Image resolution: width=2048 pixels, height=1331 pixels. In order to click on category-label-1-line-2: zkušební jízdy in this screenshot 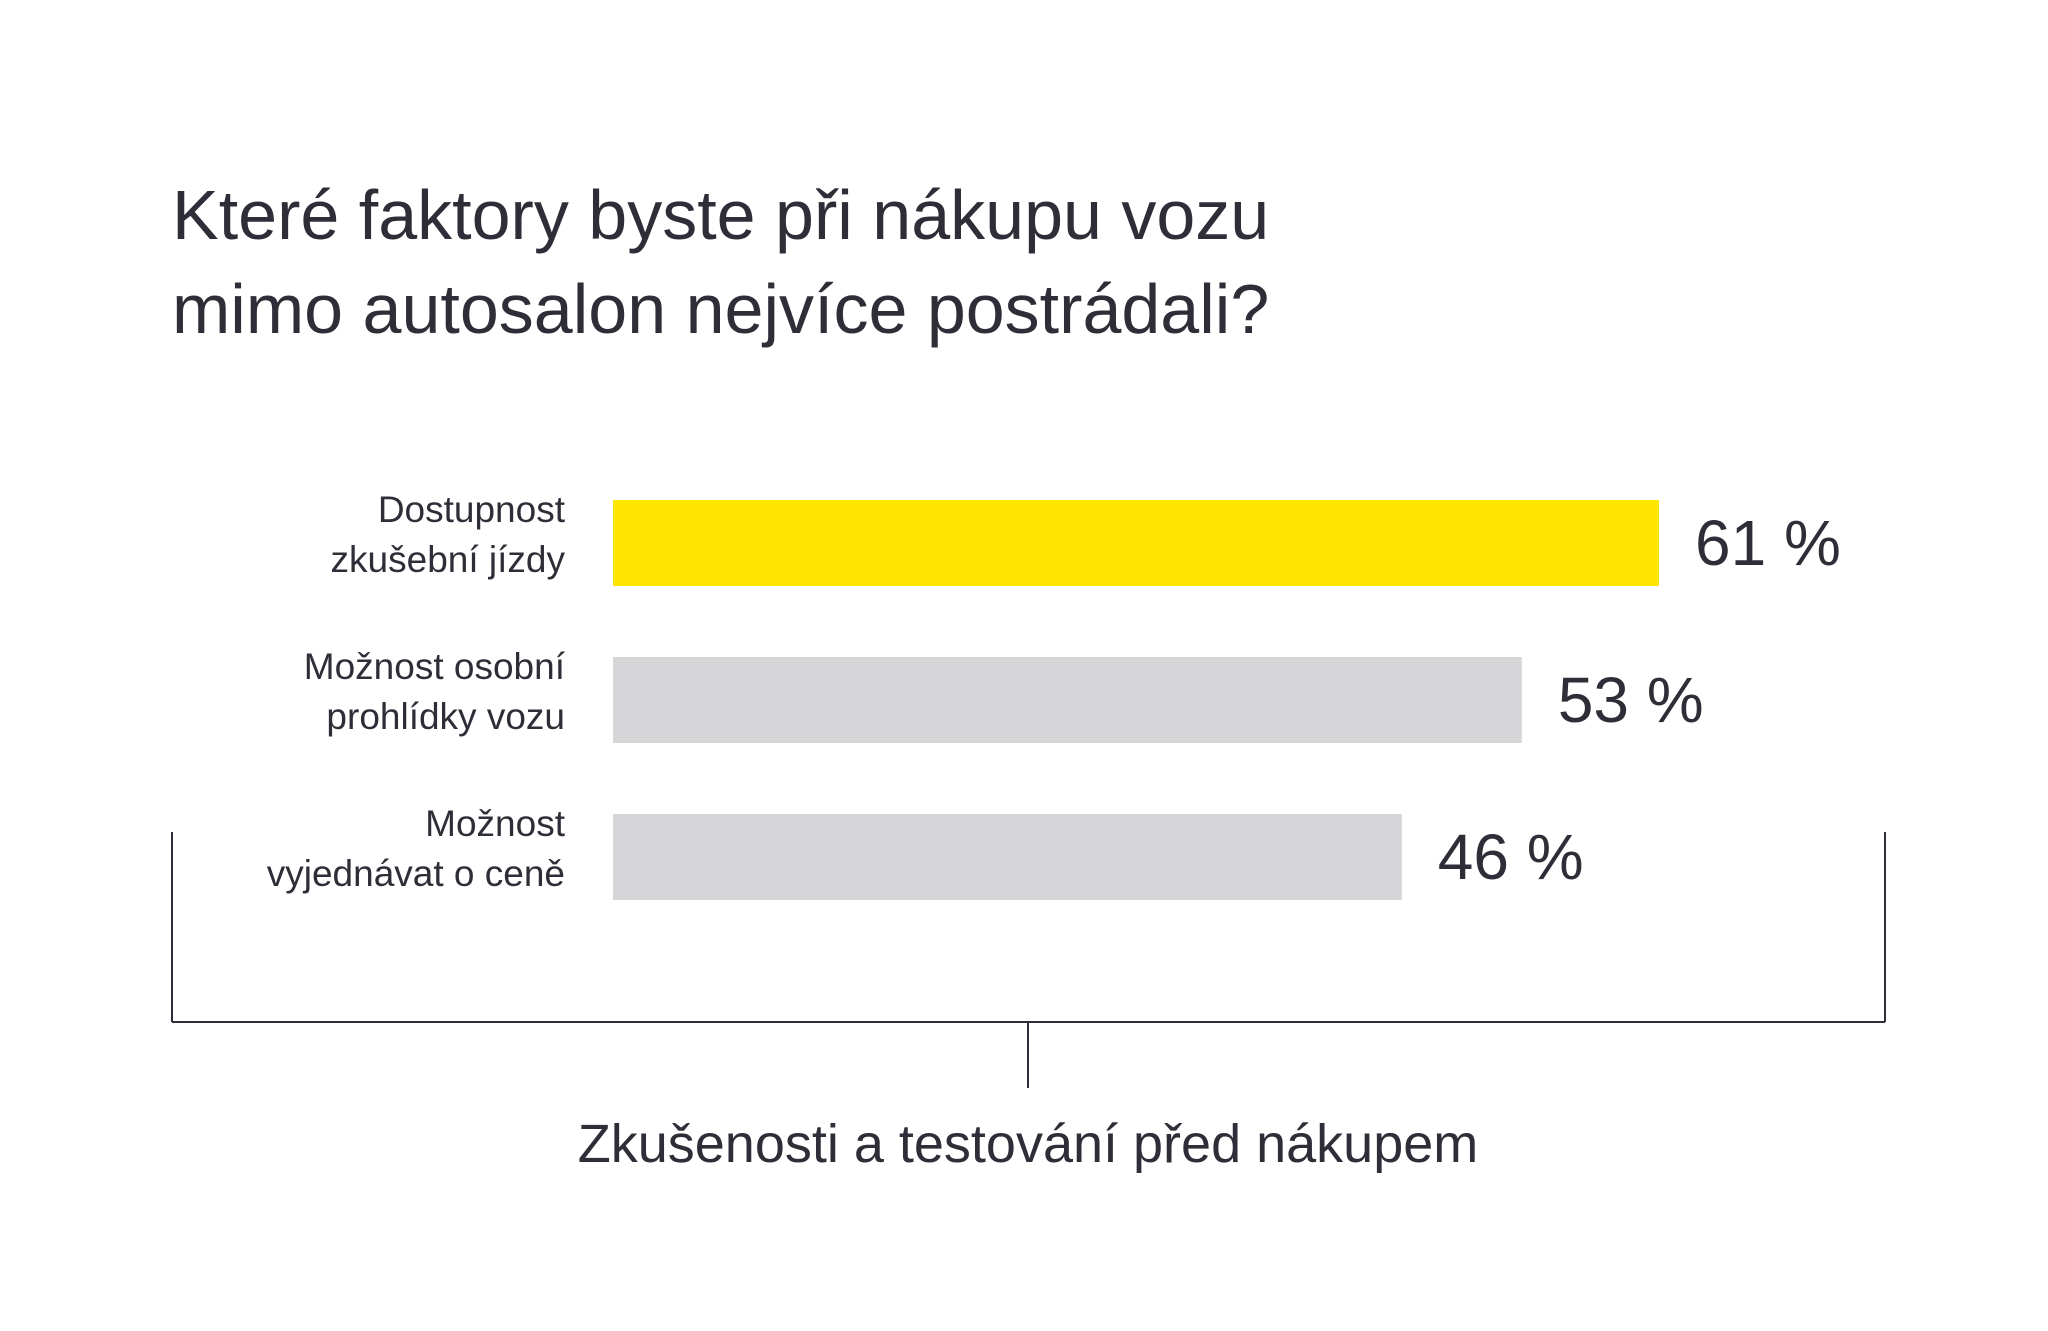, I will do `click(448, 559)`.